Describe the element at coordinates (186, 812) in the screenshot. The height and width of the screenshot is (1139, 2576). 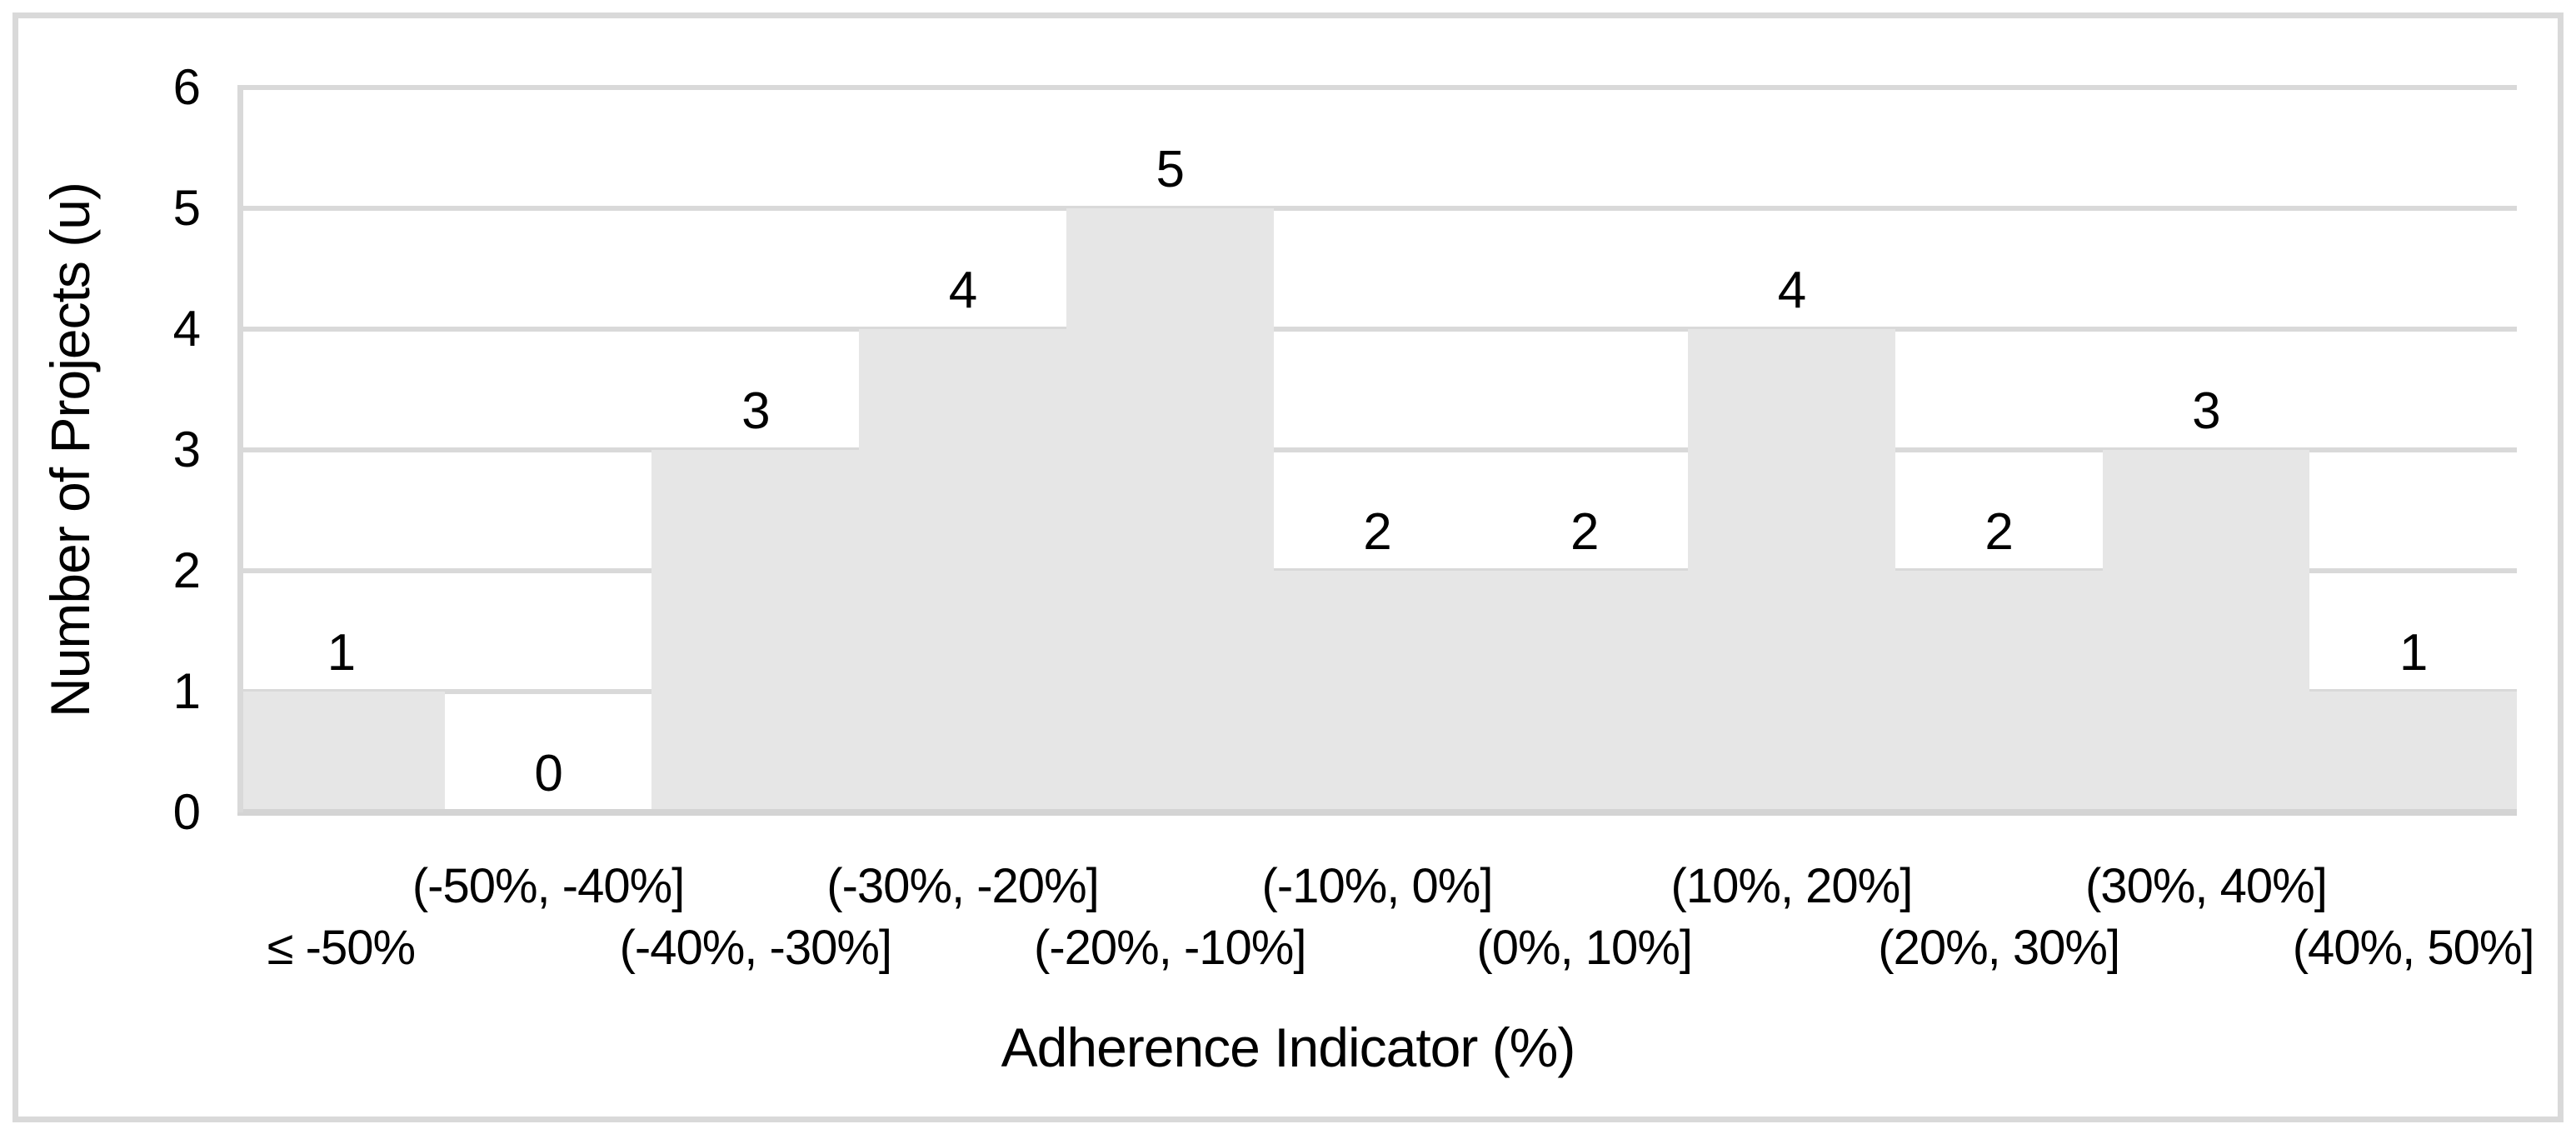
I see `y-tick-label-0: 0` at that location.